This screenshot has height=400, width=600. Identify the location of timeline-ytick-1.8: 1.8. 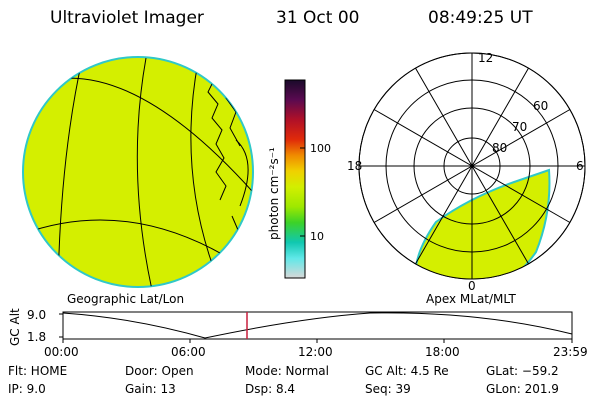
(36, 337).